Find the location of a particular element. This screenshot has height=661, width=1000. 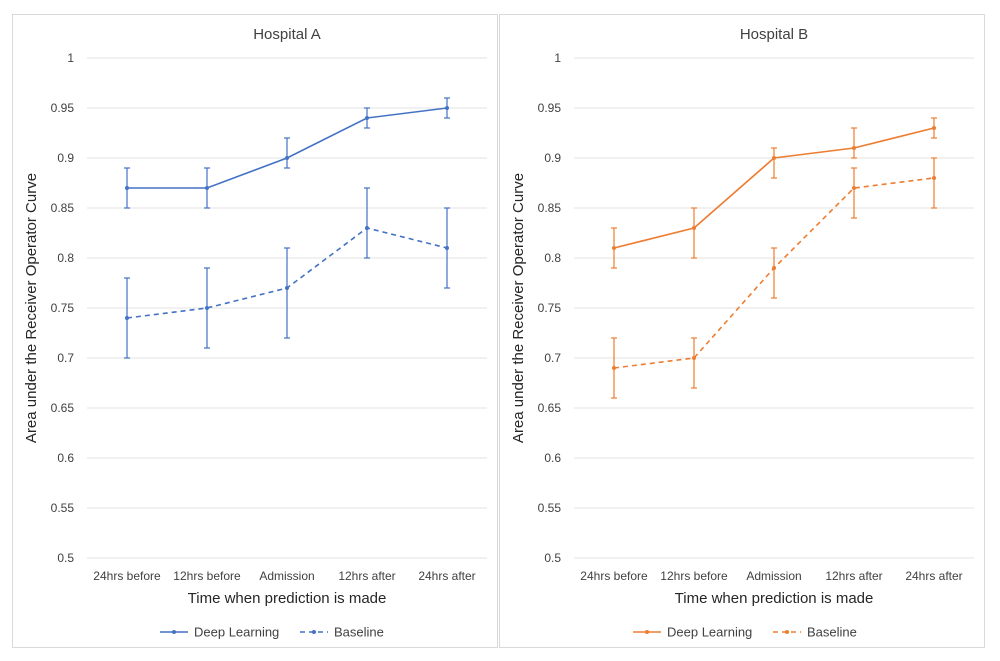

chart-title: Hospital B is located at coordinates (774, 34).